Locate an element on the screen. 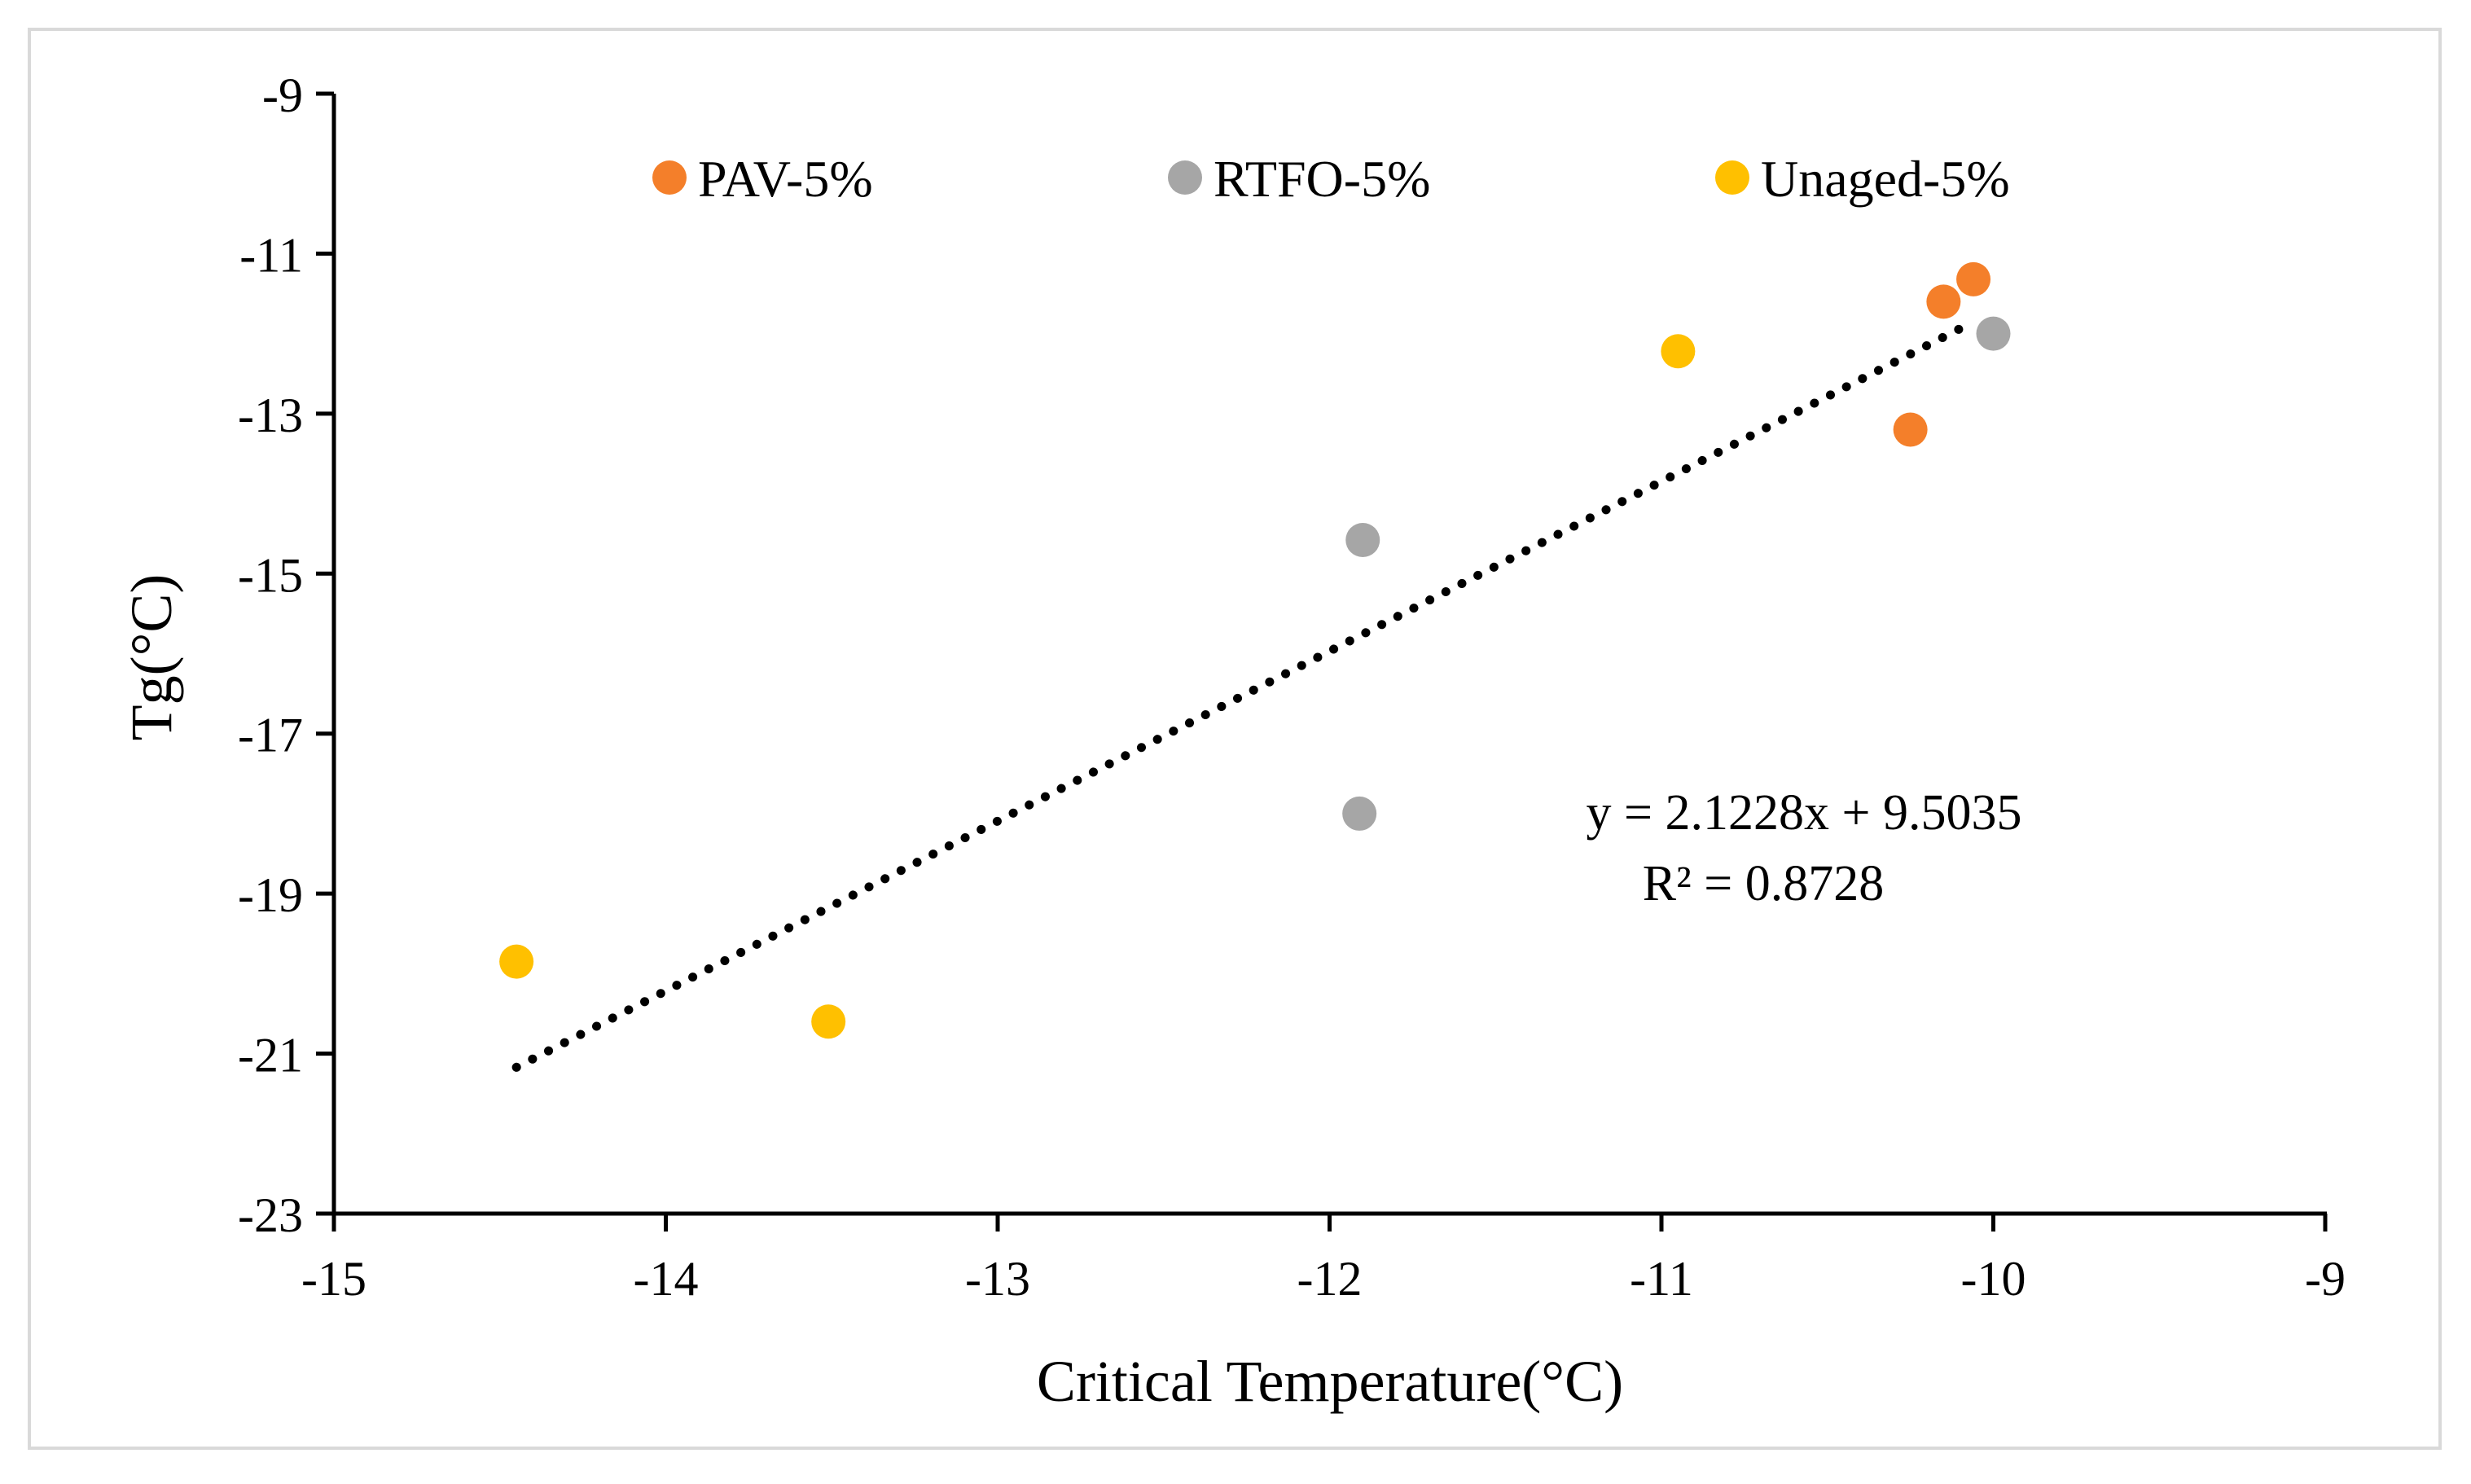  x-axis-title: Critical Temperature(°C) is located at coordinates (1330, 1381).